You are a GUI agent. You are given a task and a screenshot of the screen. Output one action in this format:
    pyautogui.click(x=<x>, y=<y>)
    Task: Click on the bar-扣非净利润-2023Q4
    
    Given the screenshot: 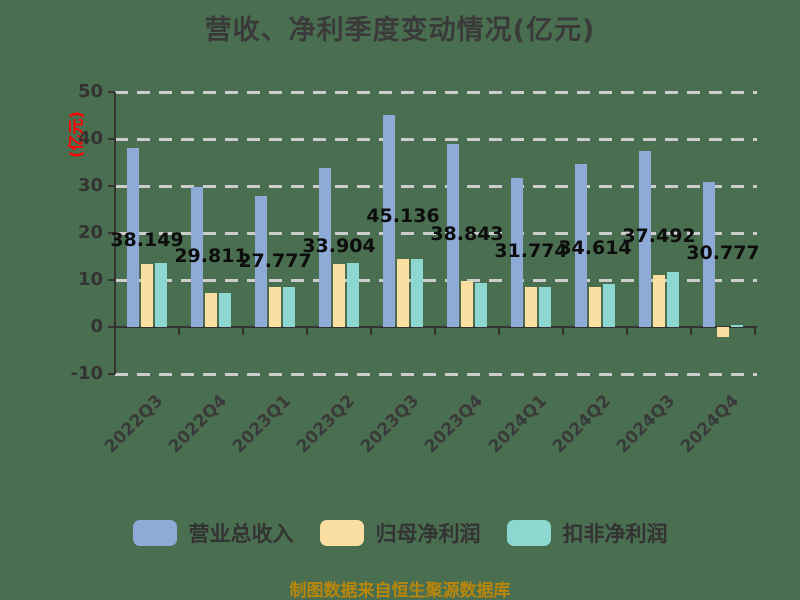 What is the action you would take?
    pyautogui.click(x=481, y=304)
    